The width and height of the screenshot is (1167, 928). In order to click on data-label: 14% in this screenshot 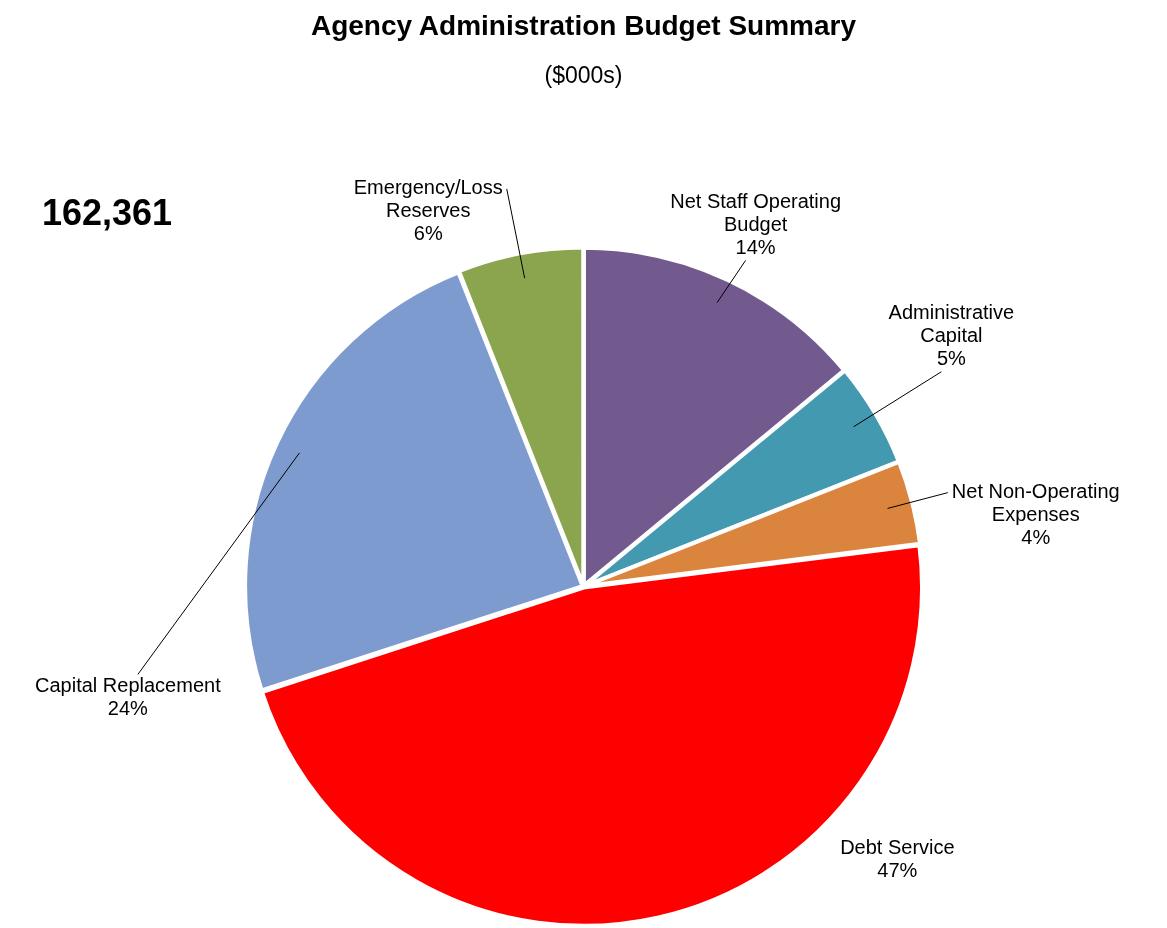, I will do `click(755, 246)`.